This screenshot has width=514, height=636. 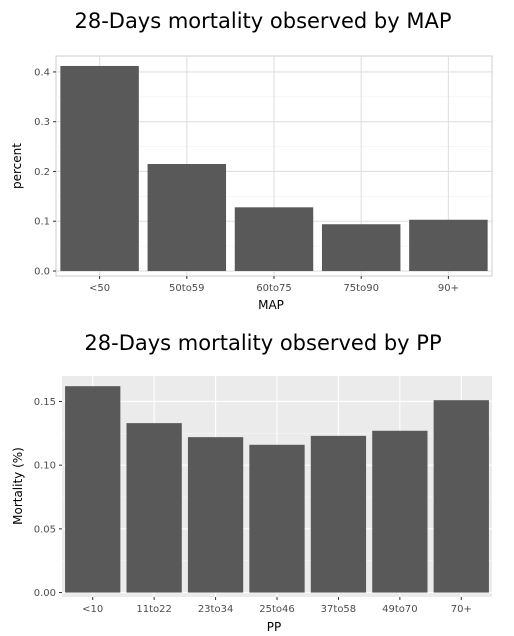 I want to click on y-tick-label: 0.4, so click(x=42, y=72).